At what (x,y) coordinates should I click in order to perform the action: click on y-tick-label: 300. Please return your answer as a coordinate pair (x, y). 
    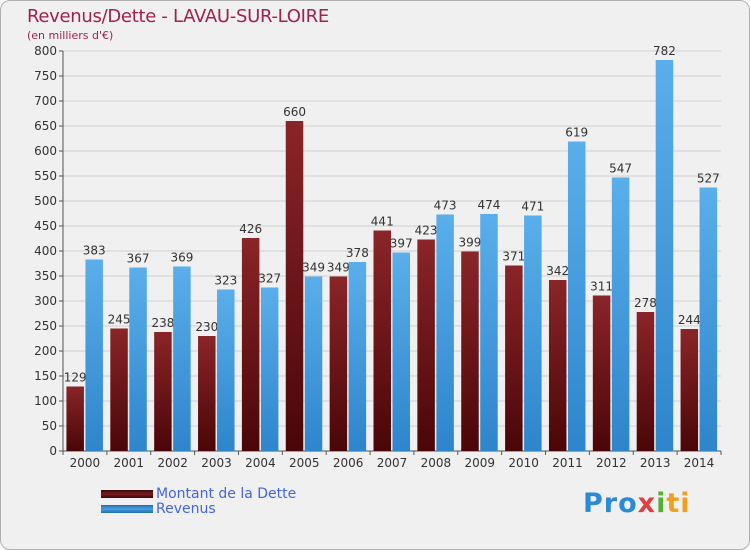
    Looking at the image, I should click on (45, 301).